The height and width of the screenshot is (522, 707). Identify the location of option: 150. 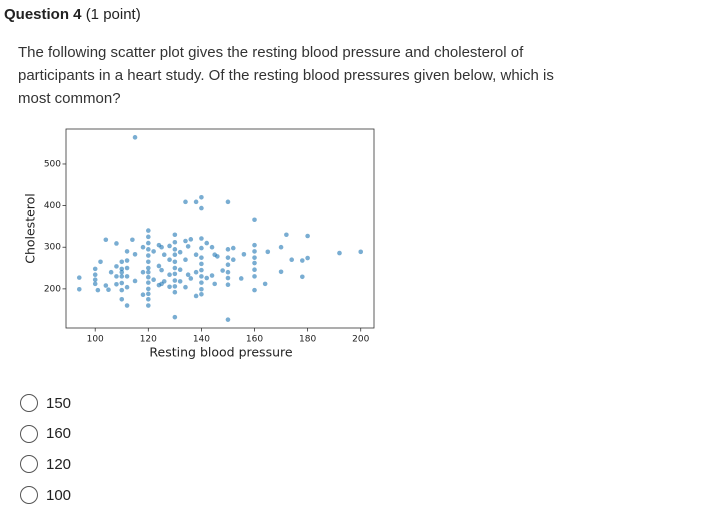
(45, 403).